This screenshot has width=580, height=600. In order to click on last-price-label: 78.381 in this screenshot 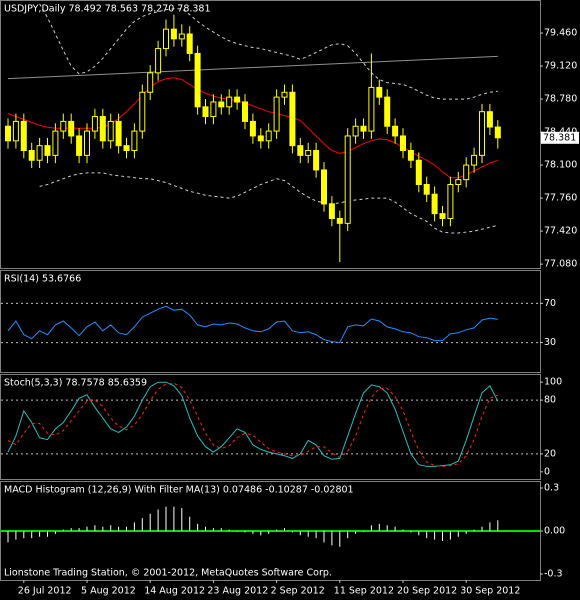, I will do `click(559, 137)`.